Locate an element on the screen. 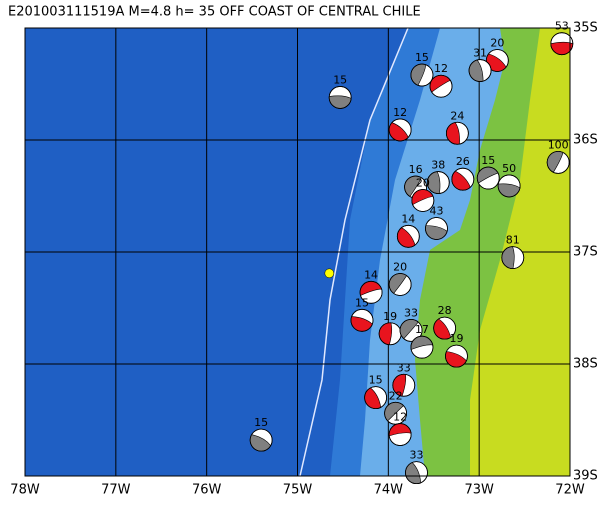 Image resolution: width=605 pixels, height=505 pixels. depth-label: 81 is located at coordinates (513, 240).